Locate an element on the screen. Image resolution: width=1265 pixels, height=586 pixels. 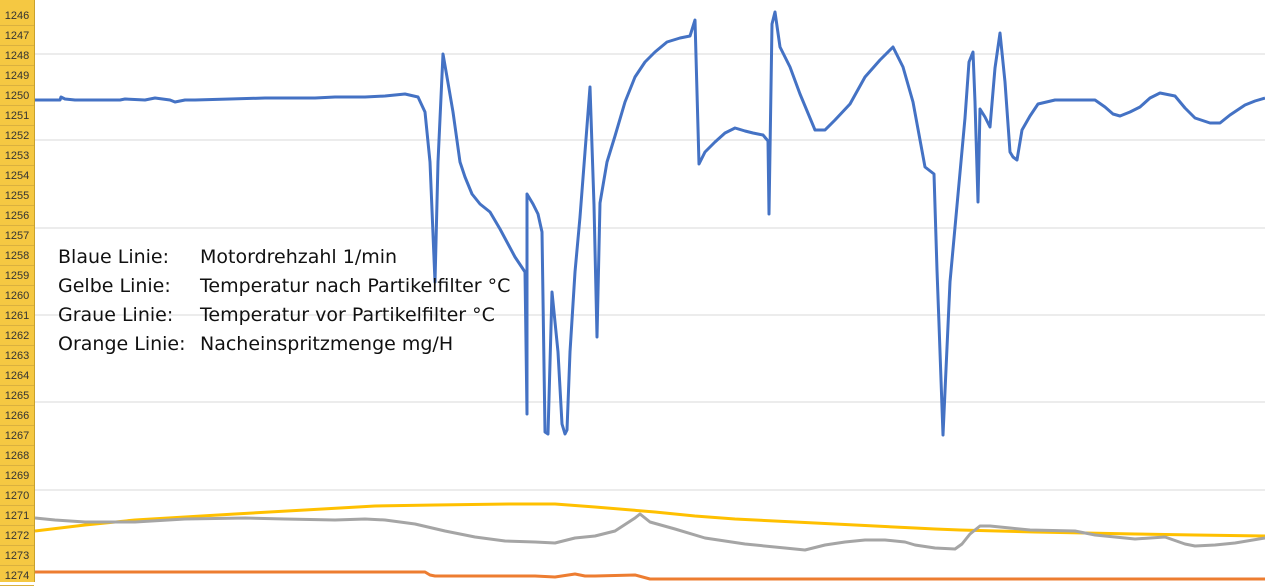
row-number: 1264 is located at coordinates (17, 376).